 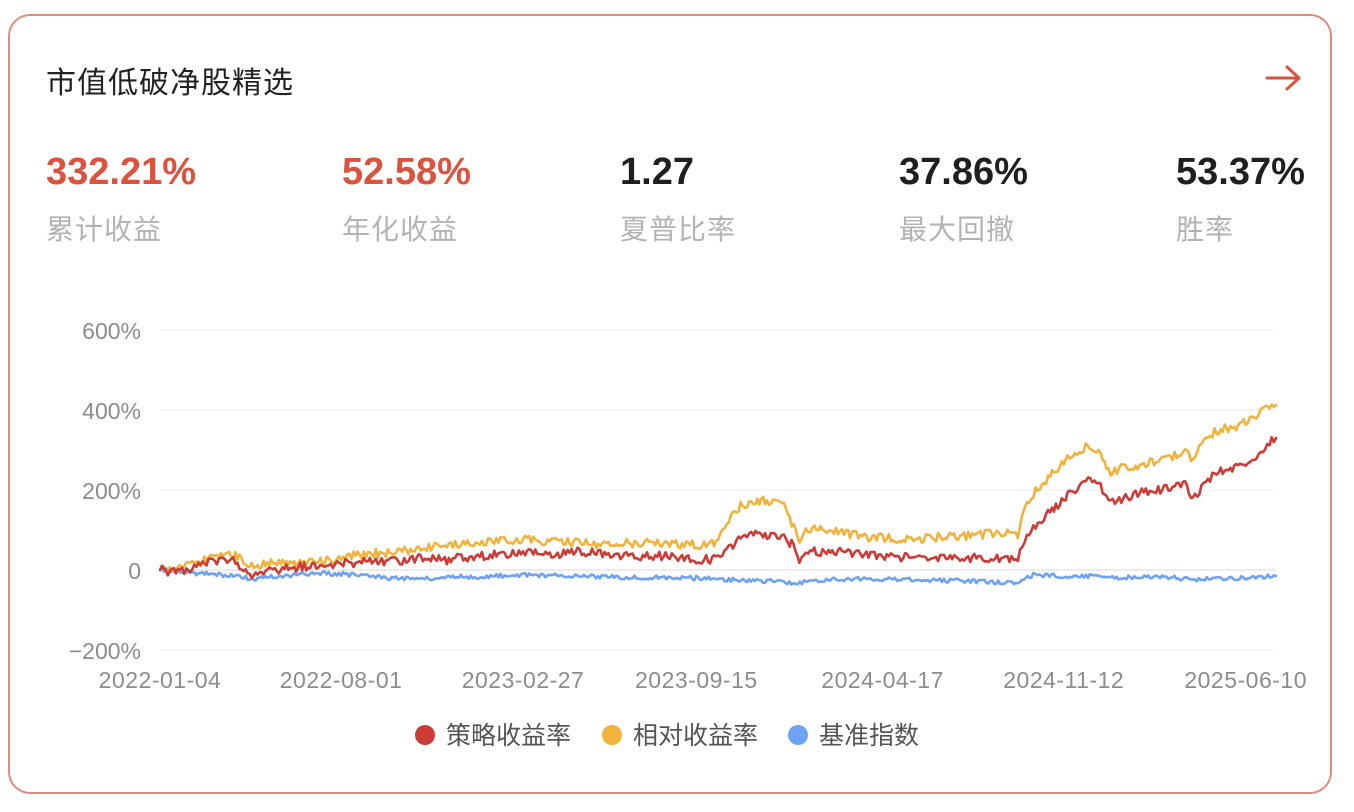 What do you see at coordinates (1224, 172) in the screenshot?
I see `stat-value: 53.37` at bounding box center [1224, 172].